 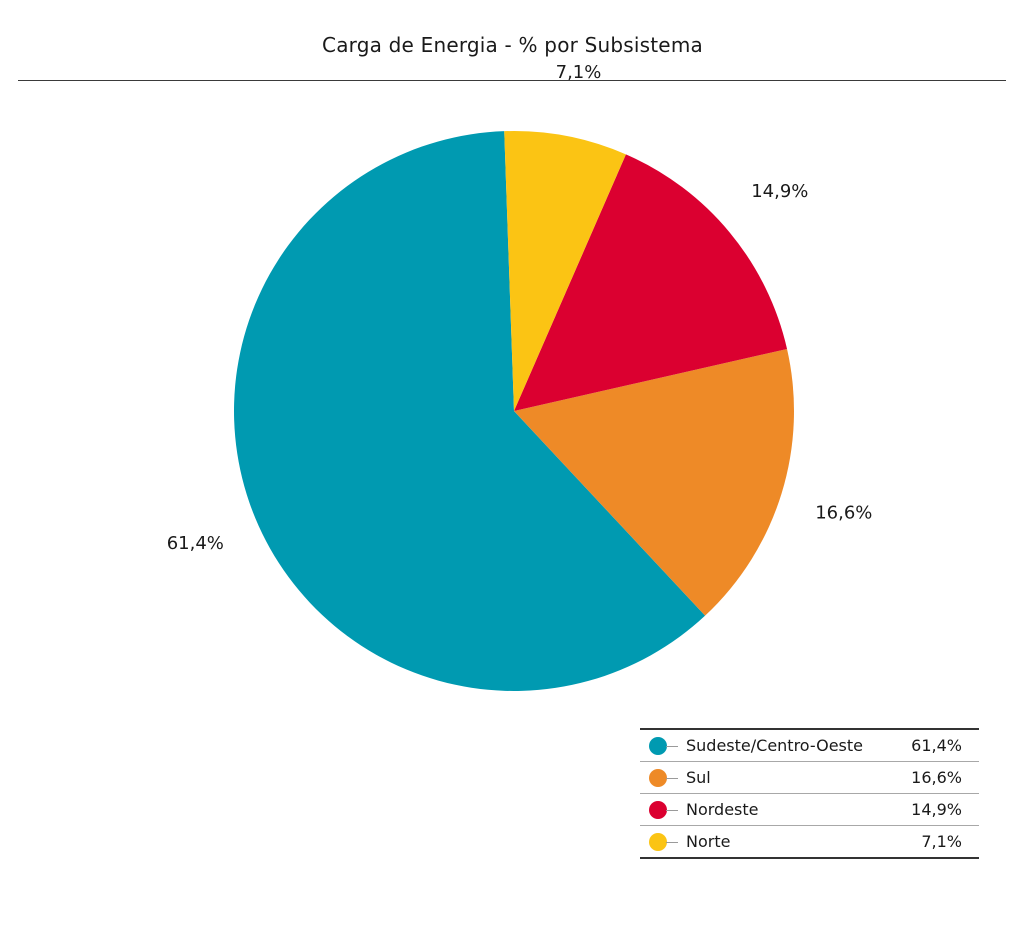 What do you see at coordinates (779, 191) in the screenshot?
I see `pie-data-label: 14,9%` at bounding box center [779, 191].